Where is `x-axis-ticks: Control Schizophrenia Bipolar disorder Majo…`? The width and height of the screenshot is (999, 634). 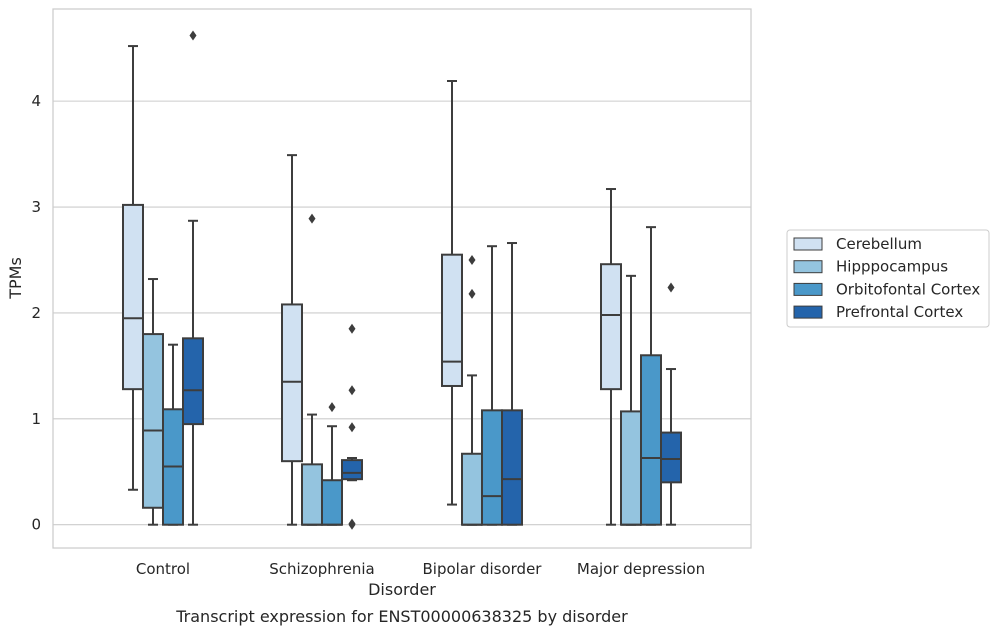
x-axis-ticks: Control Schizophrenia Bipolar disorder Majo… is located at coordinates (420, 569).